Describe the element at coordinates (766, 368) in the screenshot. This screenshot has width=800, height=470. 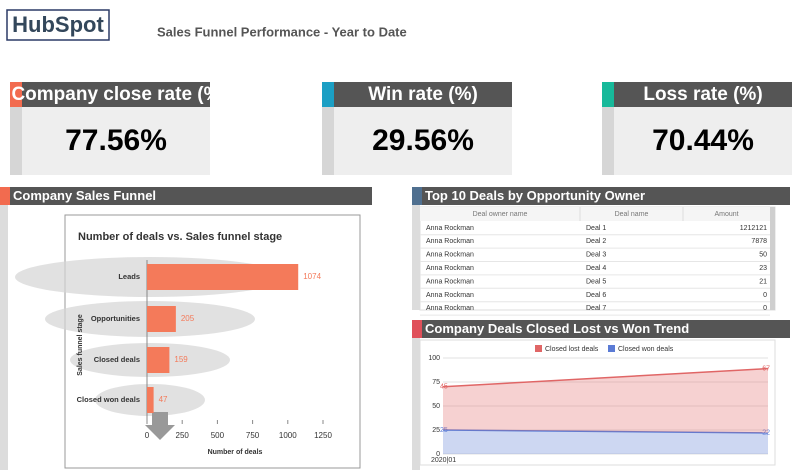
I see `value-label: 67` at that location.